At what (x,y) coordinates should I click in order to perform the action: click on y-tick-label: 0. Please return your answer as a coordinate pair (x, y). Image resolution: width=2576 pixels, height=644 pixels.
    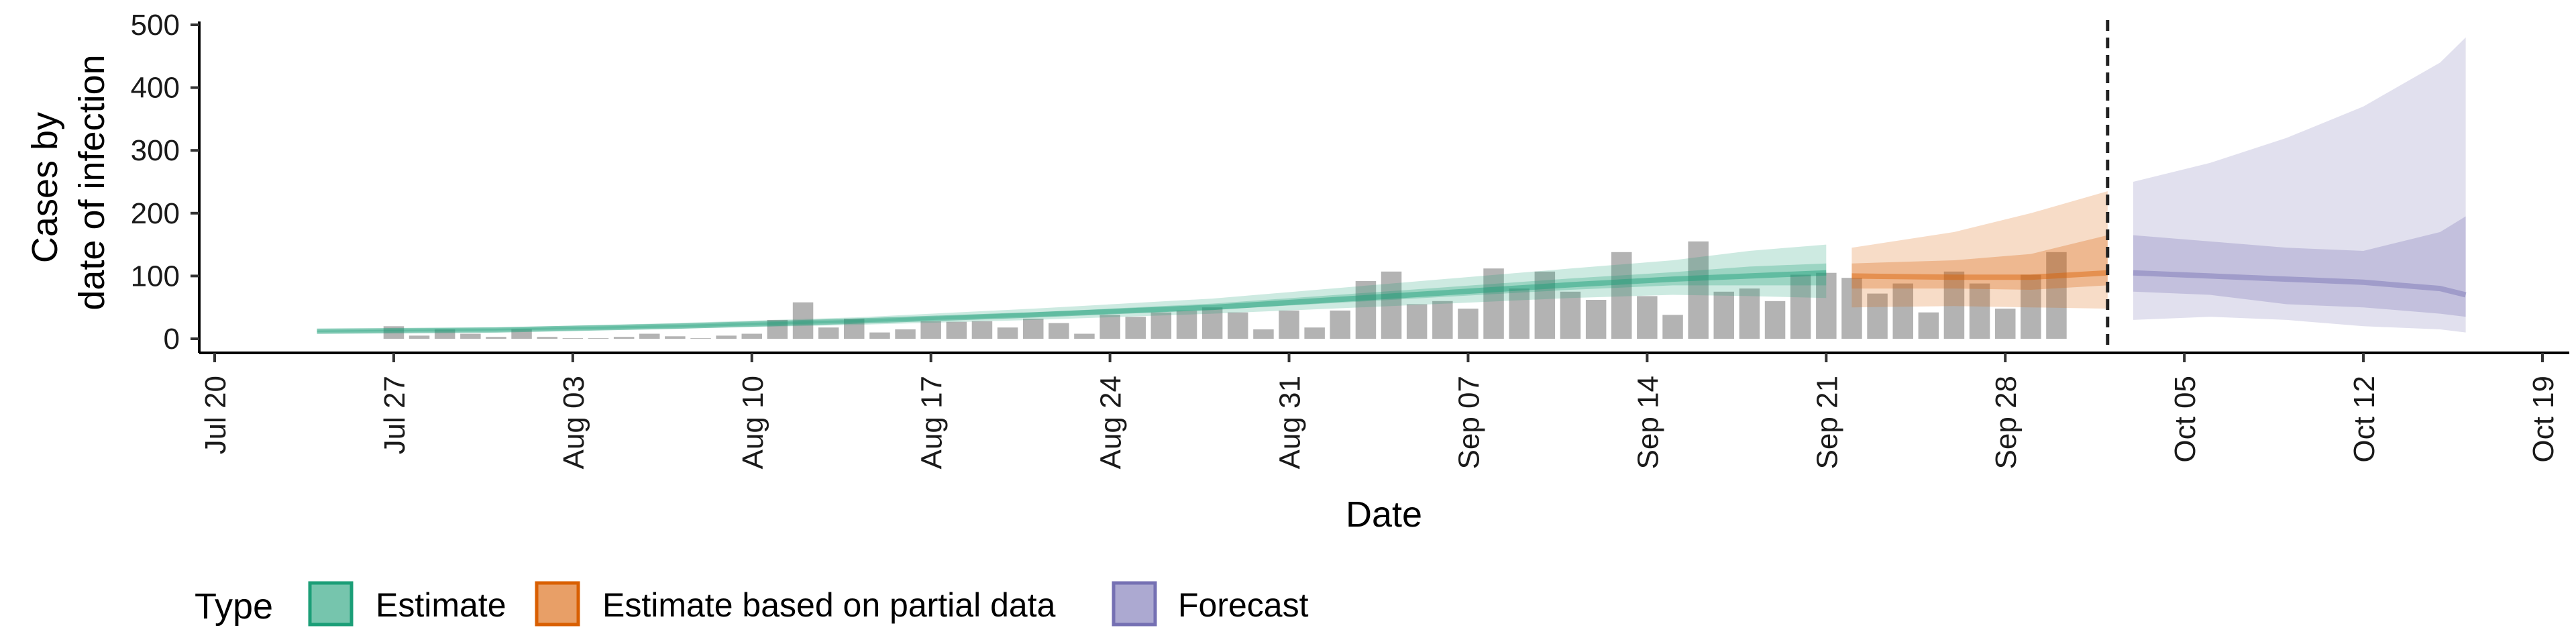
    Looking at the image, I should click on (172, 339).